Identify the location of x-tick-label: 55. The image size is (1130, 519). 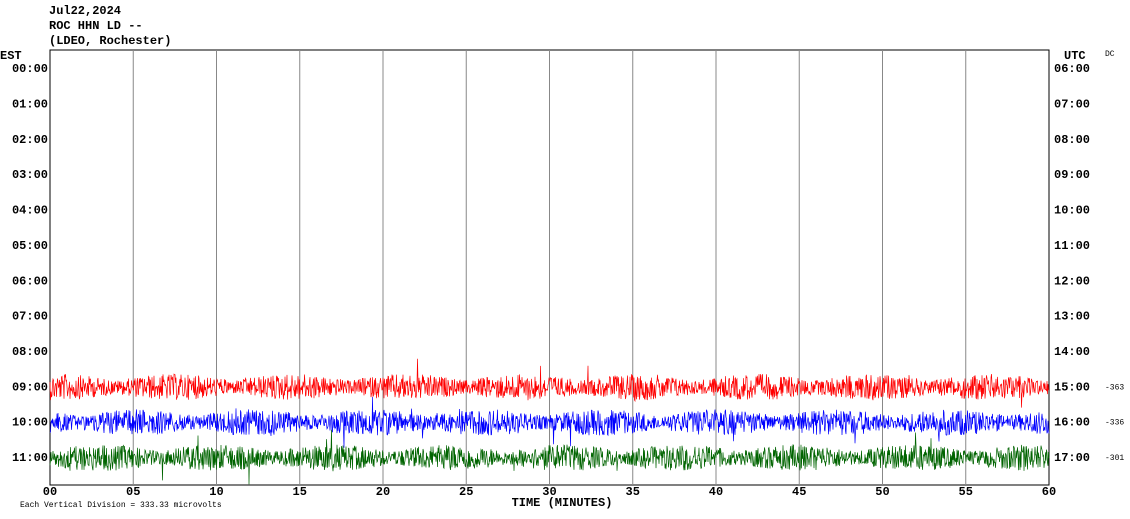
(966, 492).